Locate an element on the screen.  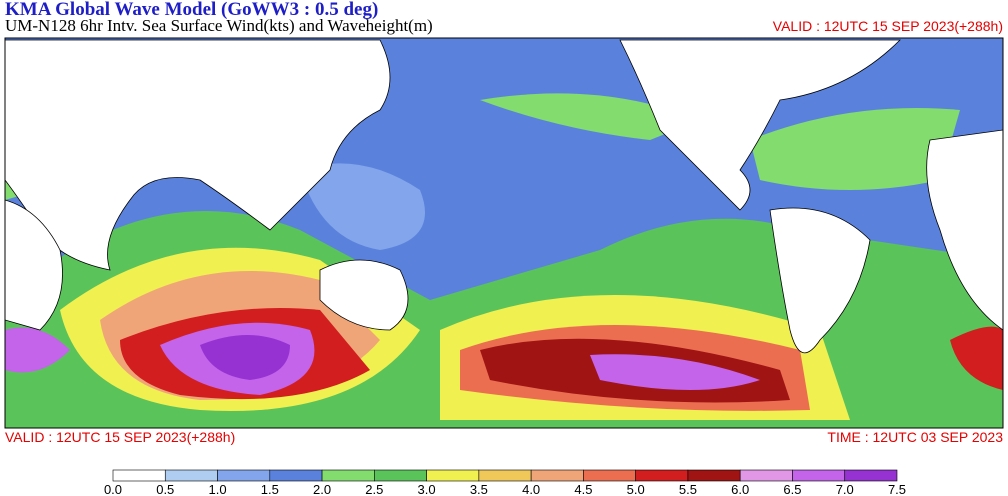
colorbar-label: 4.0 is located at coordinates (531, 489).